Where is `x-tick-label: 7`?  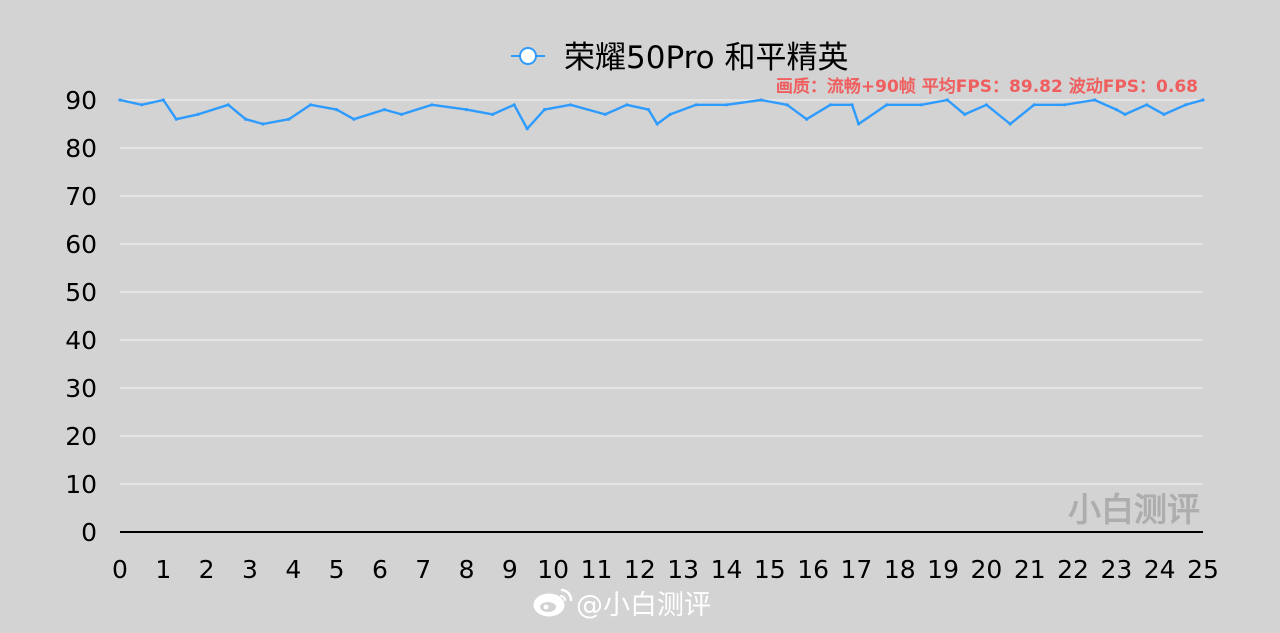 x-tick-label: 7 is located at coordinates (423, 569).